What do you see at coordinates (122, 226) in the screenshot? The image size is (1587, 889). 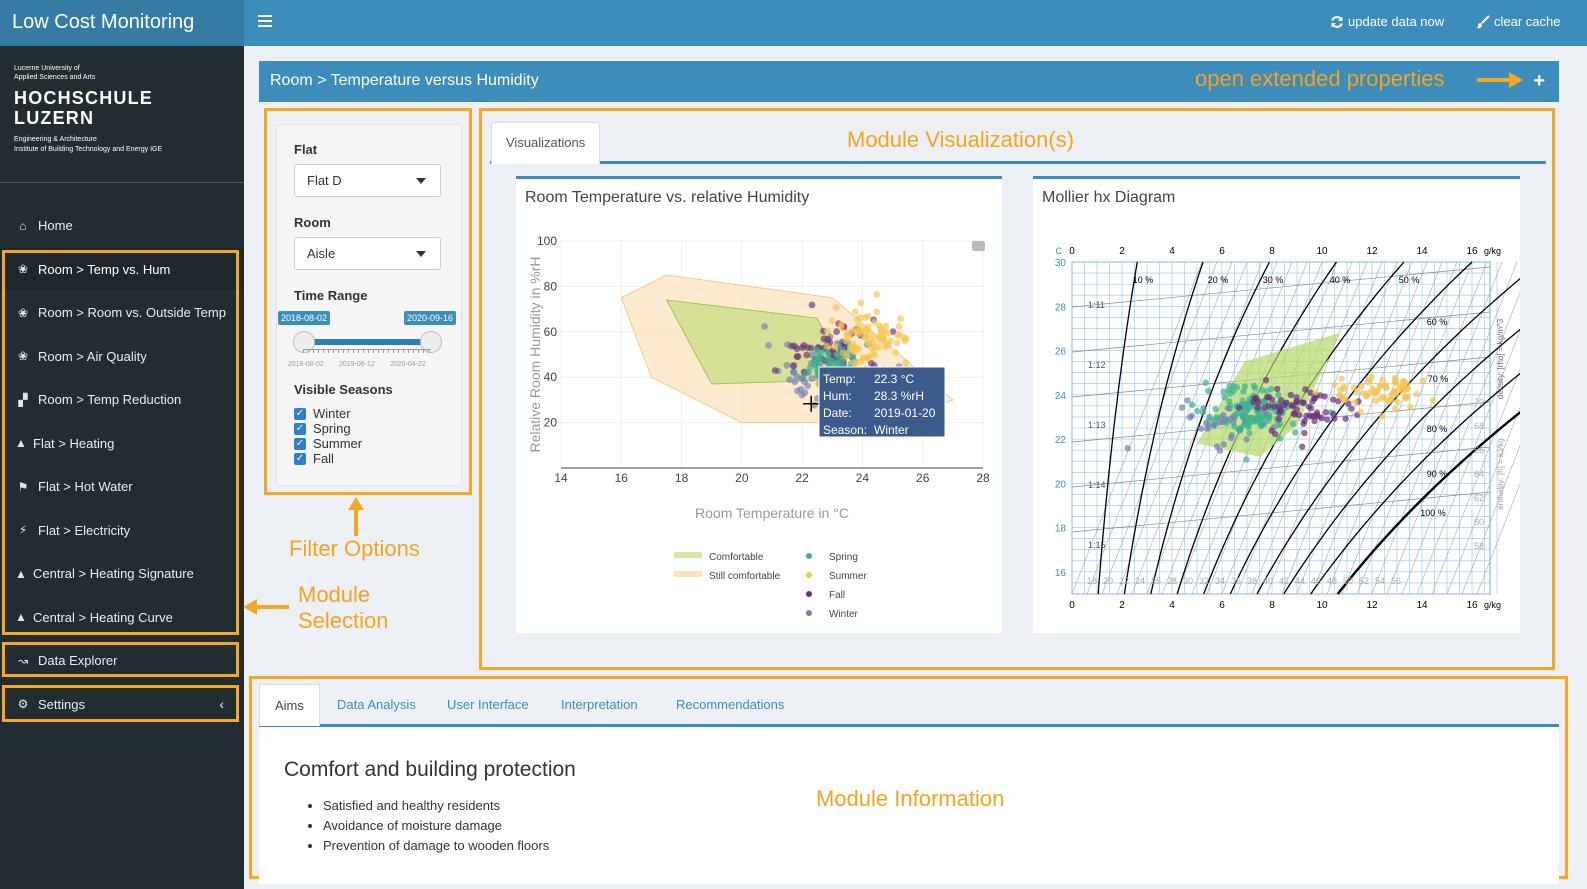 I see `sidebar-item-home: ⌂ Home` at bounding box center [122, 226].